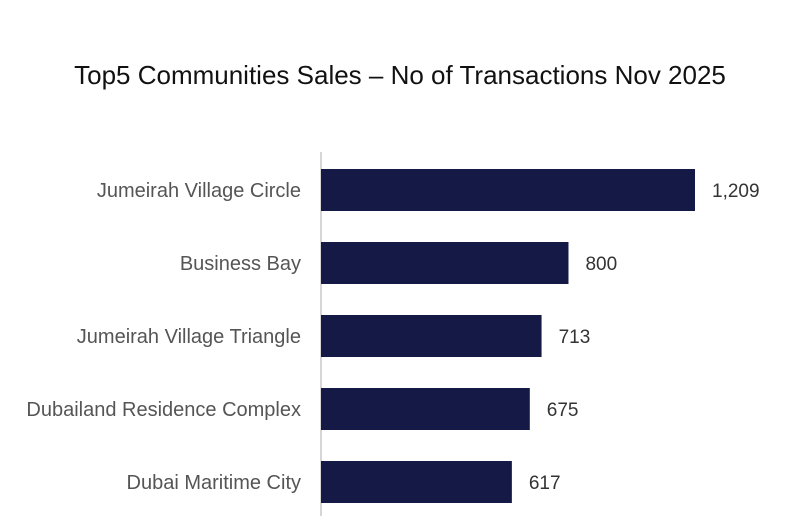 This screenshot has width=800, height=519. I want to click on value-label: 713, so click(575, 337).